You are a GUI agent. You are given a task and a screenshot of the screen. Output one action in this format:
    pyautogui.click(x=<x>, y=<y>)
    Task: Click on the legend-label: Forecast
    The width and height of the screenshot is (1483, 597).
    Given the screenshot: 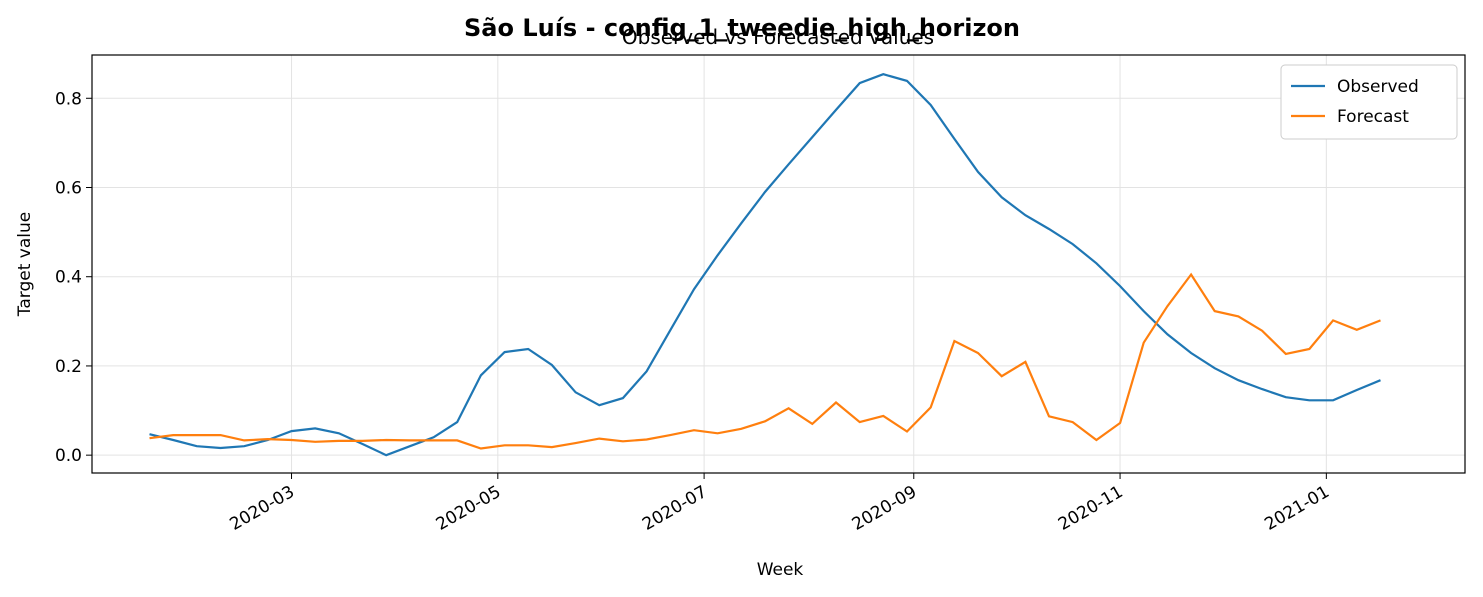 What is the action you would take?
    pyautogui.click(x=1373, y=117)
    